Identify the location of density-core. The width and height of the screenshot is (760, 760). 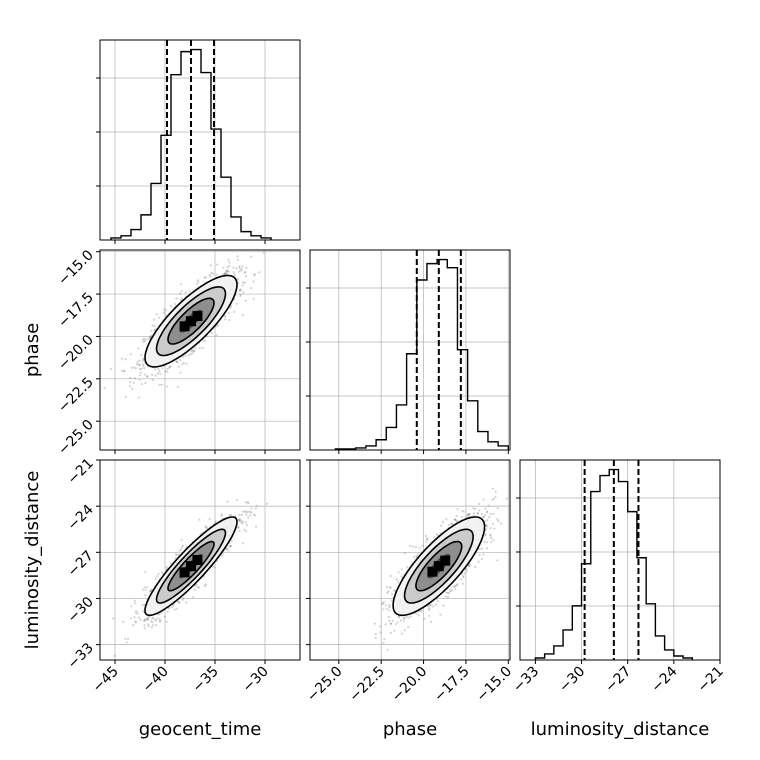
(439, 566).